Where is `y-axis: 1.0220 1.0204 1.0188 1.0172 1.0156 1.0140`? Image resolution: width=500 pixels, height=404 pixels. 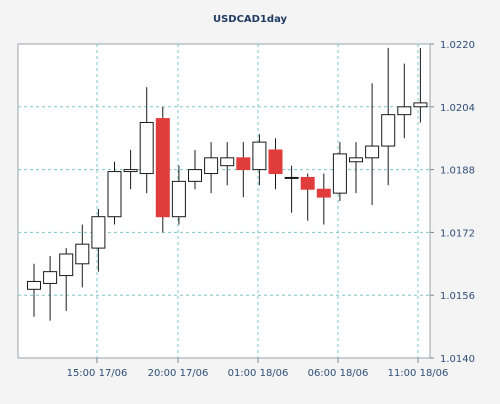
y-axis: 1.0220 1.0204 1.0188 1.0172 1.0156 1.0140 is located at coordinates (452, 202).